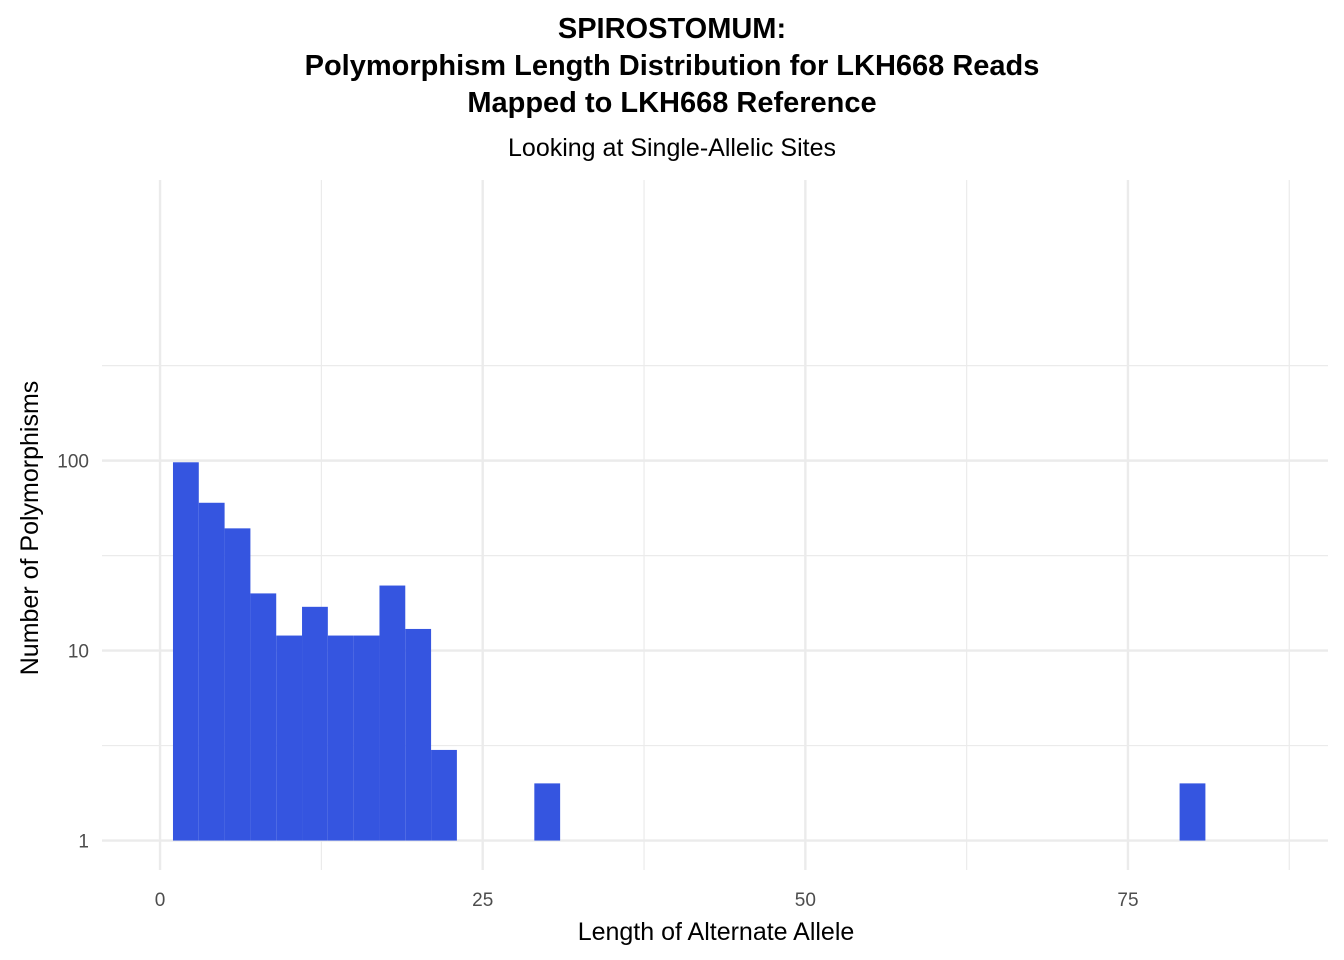 Image resolution: width=1344 pixels, height=960 pixels. What do you see at coordinates (805, 900) in the screenshot?
I see `x-tick-label: 50` at bounding box center [805, 900].